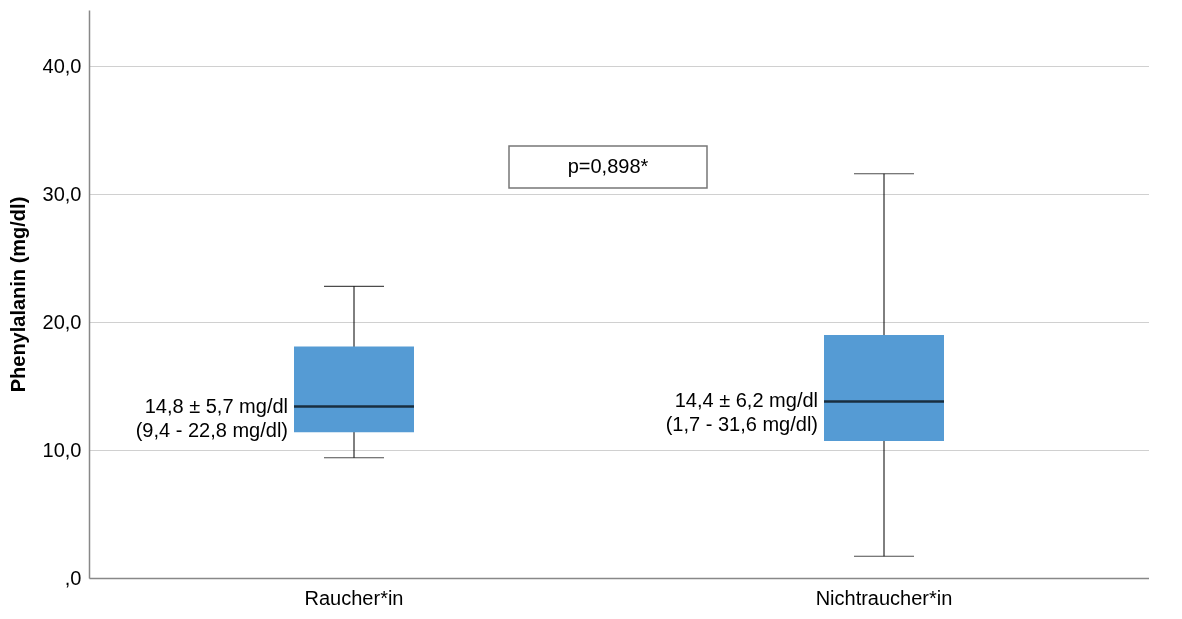 This screenshot has height=619, width=1182. What do you see at coordinates (211, 417) in the screenshot?
I see `annotation: 14,8 ± 5,7 mg/dl (9,4 - 22,8 mg/dl)` at bounding box center [211, 417].